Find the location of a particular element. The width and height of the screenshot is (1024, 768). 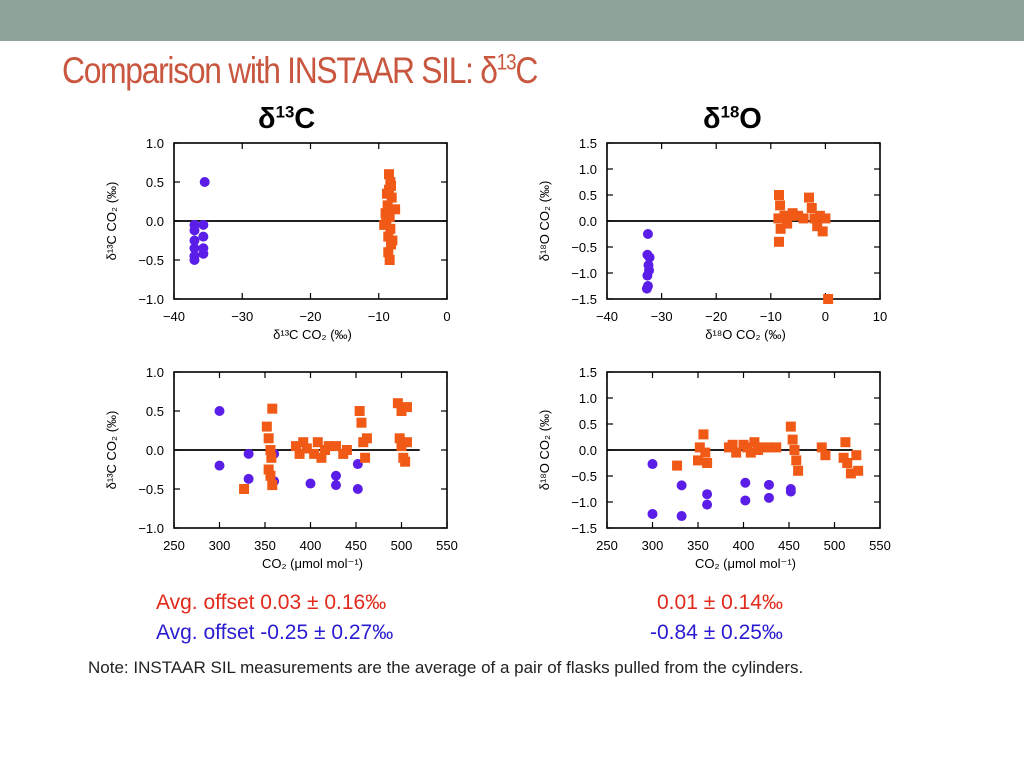

x-tick-label: 500 is located at coordinates (835, 545).